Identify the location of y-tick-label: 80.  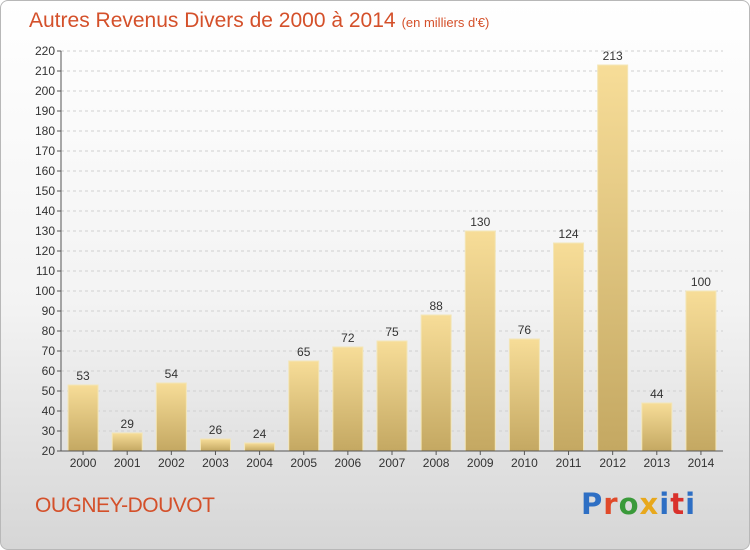
(49, 331).